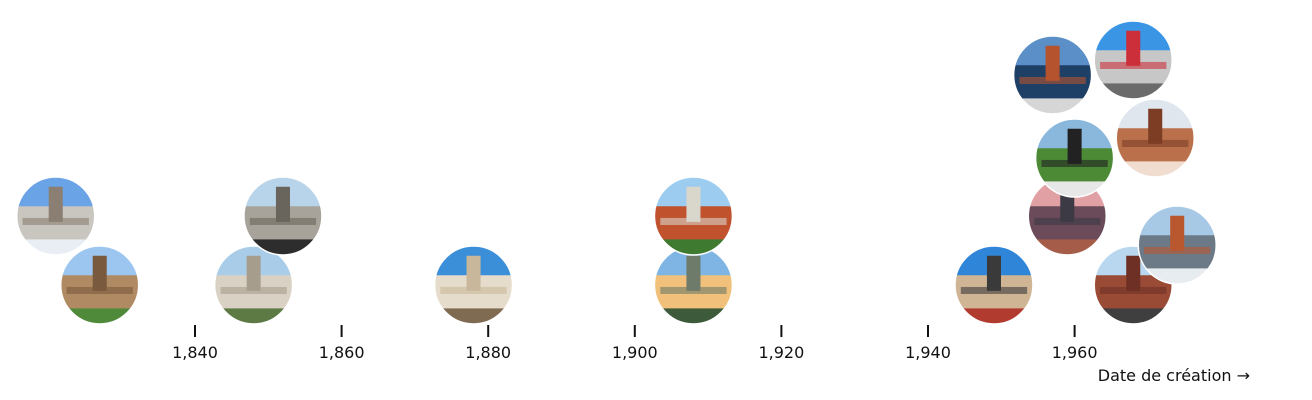 The image size is (1312, 400). I want to click on x-tick-label: 1,880, so click(488, 352).